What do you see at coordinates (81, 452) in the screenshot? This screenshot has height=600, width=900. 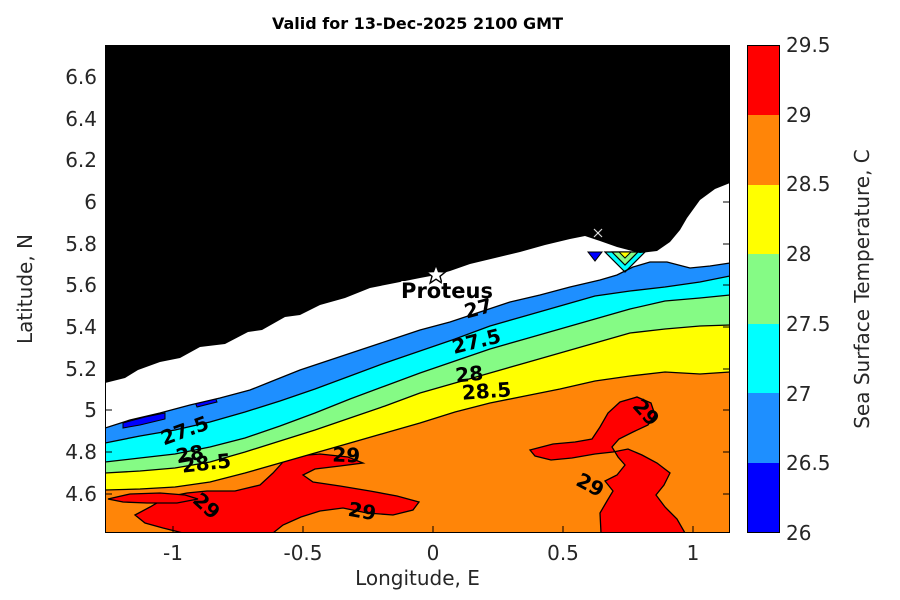 I see `y-tick-label-4.8: 4.8` at bounding box center [81, 452].